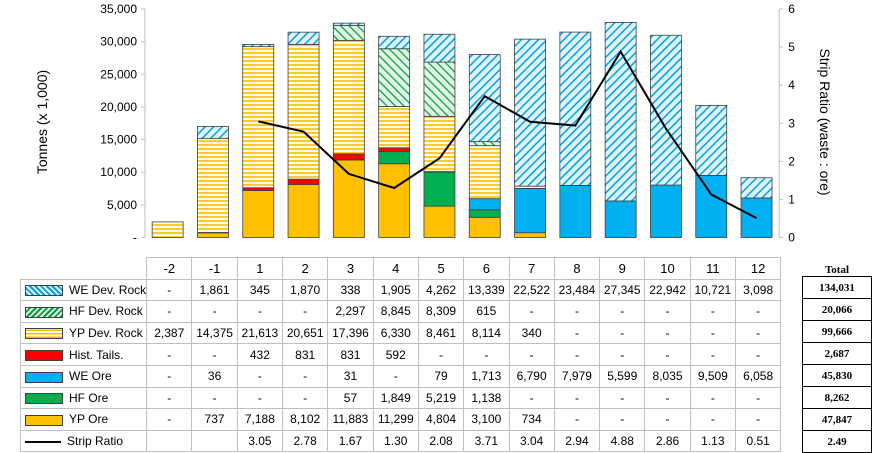  Describe the element at coordinates (791, 238) in the screenshot. I see `y2-tick-label: 0` at that location.